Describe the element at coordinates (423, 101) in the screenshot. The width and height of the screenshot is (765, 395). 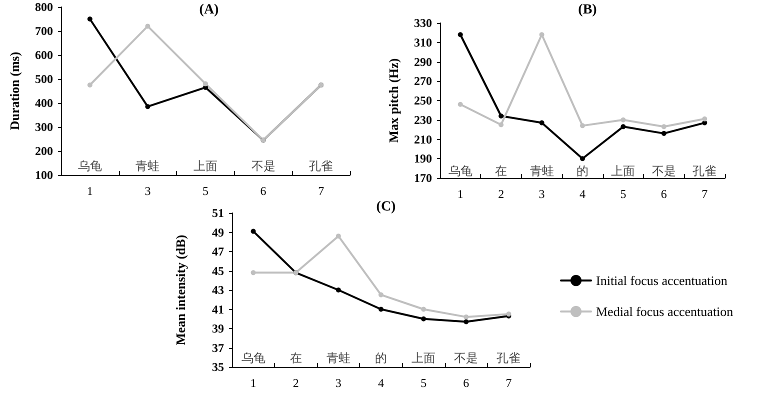
I see `y-tick-label: 250` at that location.